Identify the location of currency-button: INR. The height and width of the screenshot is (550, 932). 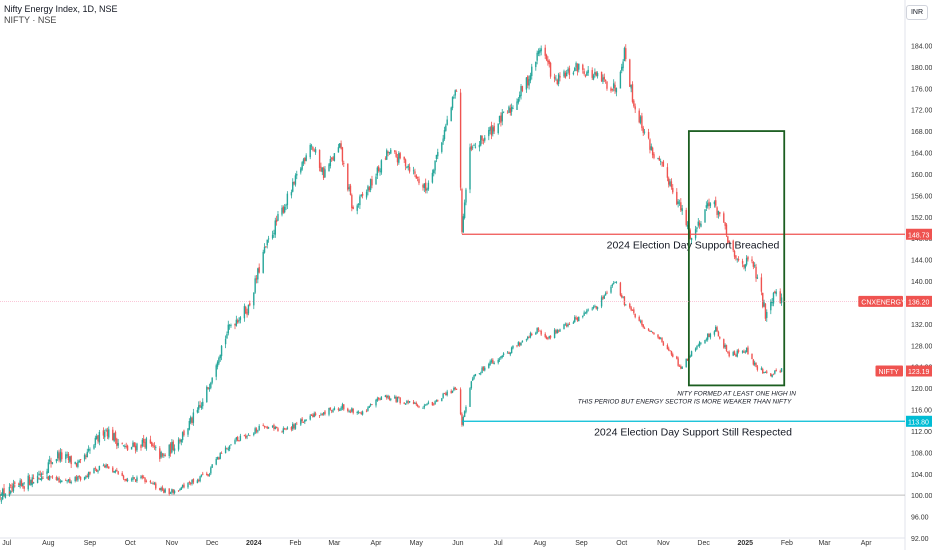
(917, 12).